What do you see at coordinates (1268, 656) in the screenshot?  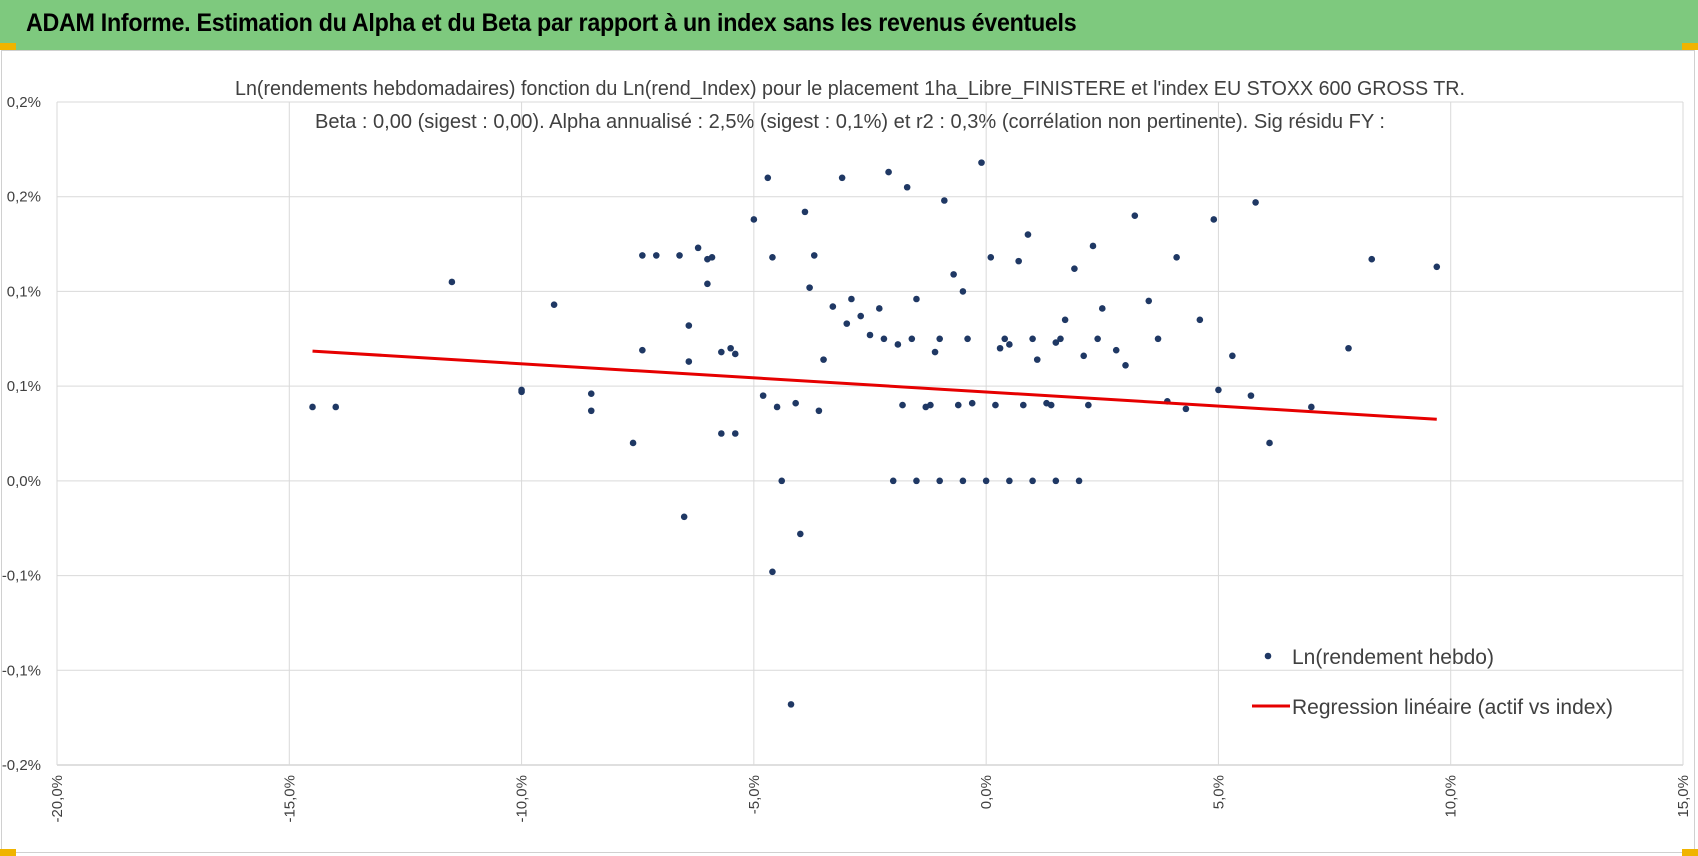 I see `legend-point-marker` at bounding box center [1268, 656].